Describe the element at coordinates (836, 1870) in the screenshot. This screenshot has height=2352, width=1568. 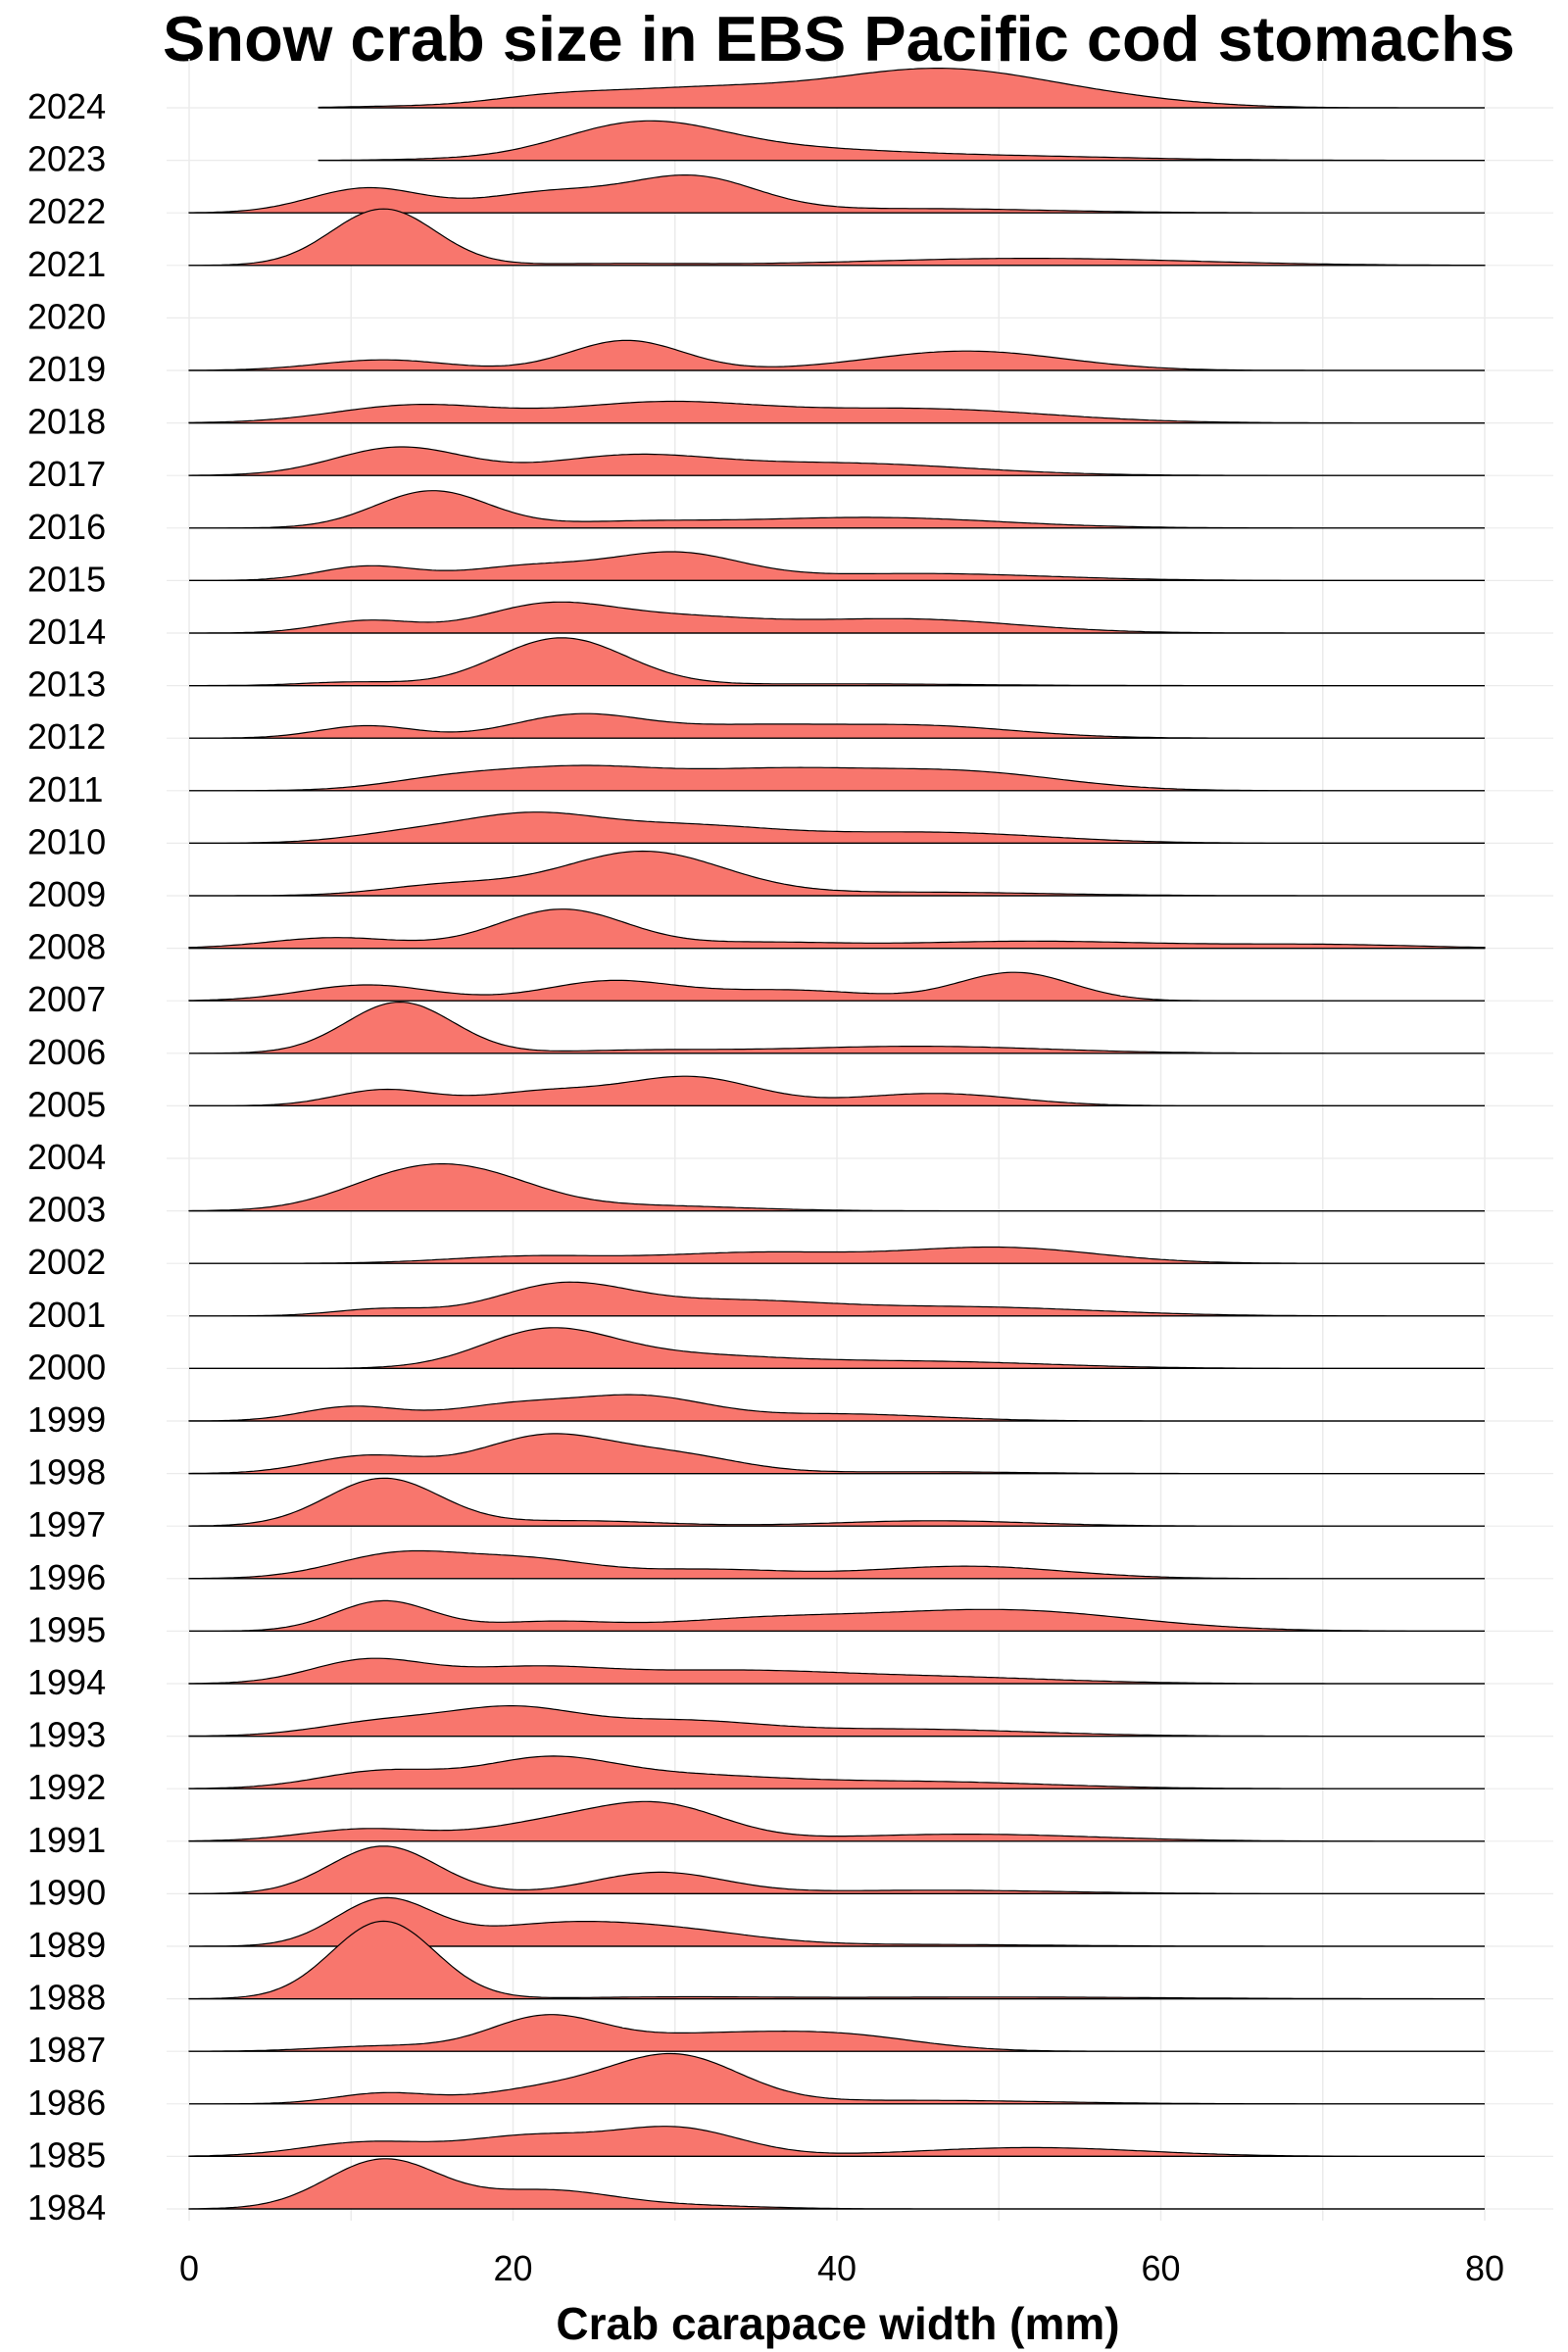
I see `ridge-1990` at that location.